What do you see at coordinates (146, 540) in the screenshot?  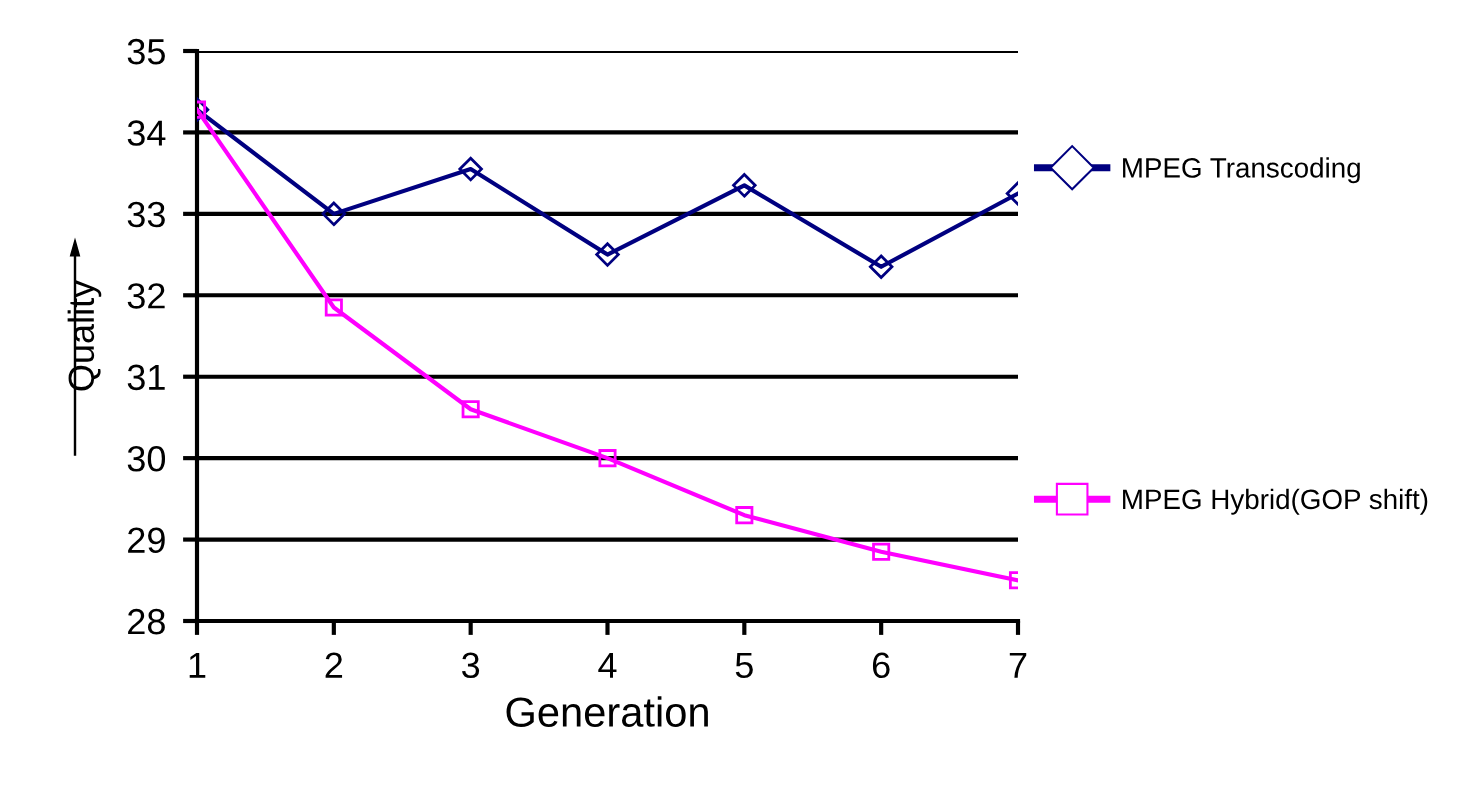 I see `y-tick-label: 29` at bounding box center [146, 540].